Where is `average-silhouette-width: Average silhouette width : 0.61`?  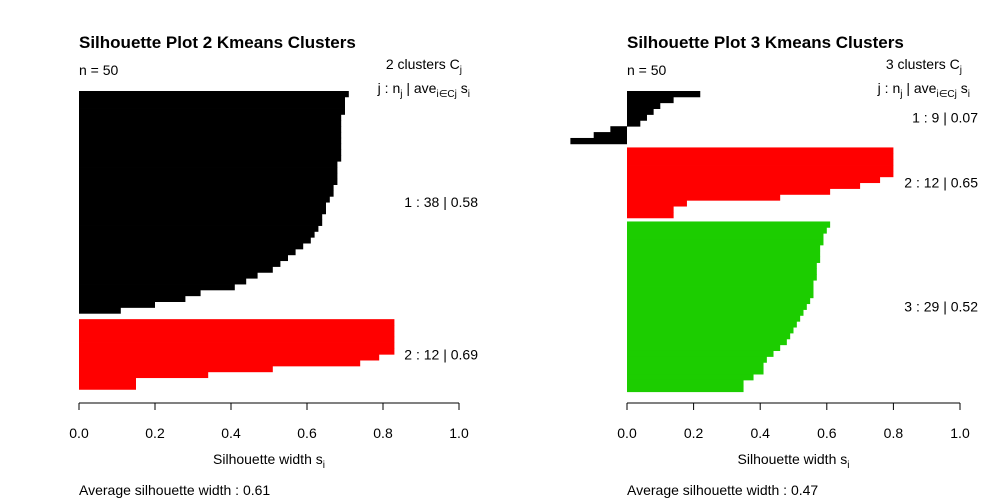
average-silhouette-width: Average silhouette width : 0.61 is located at coordinates (174, 490).